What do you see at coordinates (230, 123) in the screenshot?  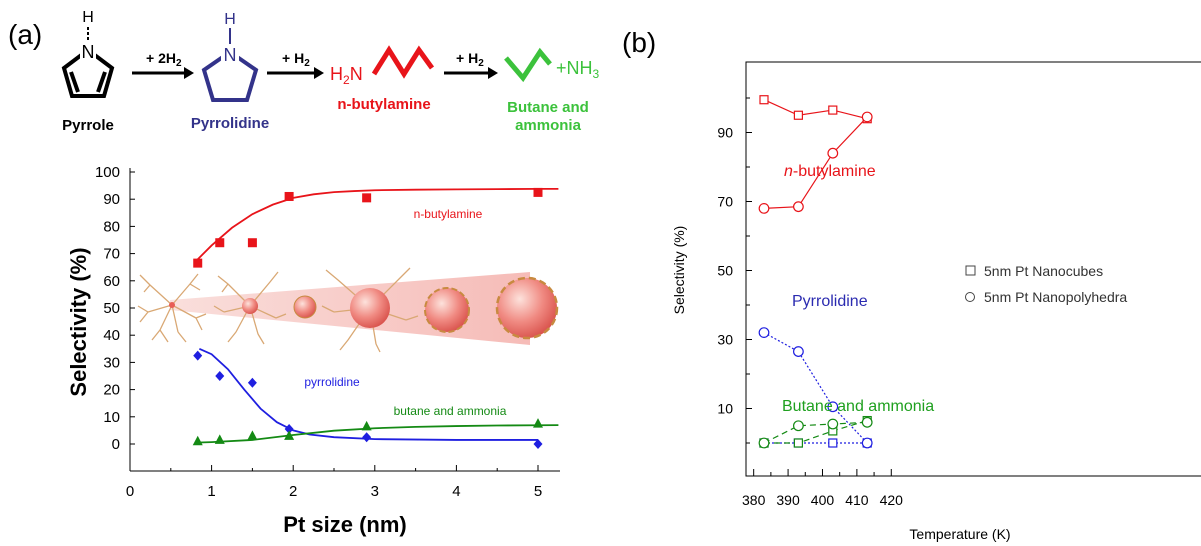 I see `pyrrolidine-label: Pyrrolidine` at bounding box center [230, 123].